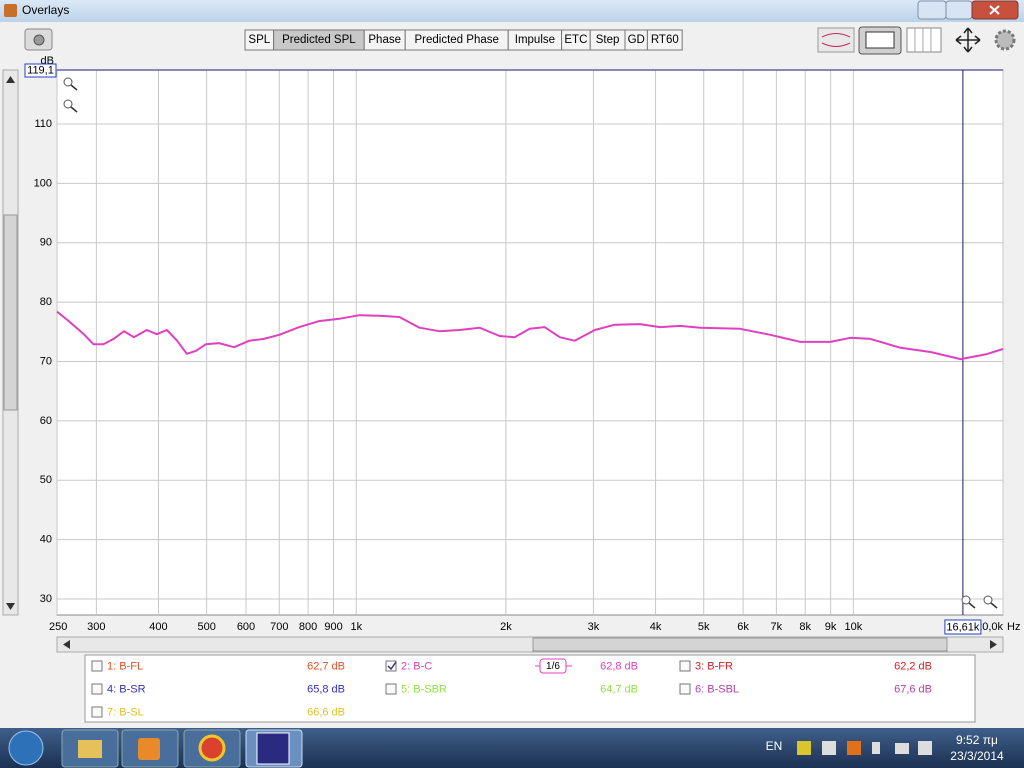 The width and height of the screenshot is (1024, 768). What do you see at coordinates (608, 40) in the screenshot?
I see `tab-label: Step` at bounding box center [608, 40].